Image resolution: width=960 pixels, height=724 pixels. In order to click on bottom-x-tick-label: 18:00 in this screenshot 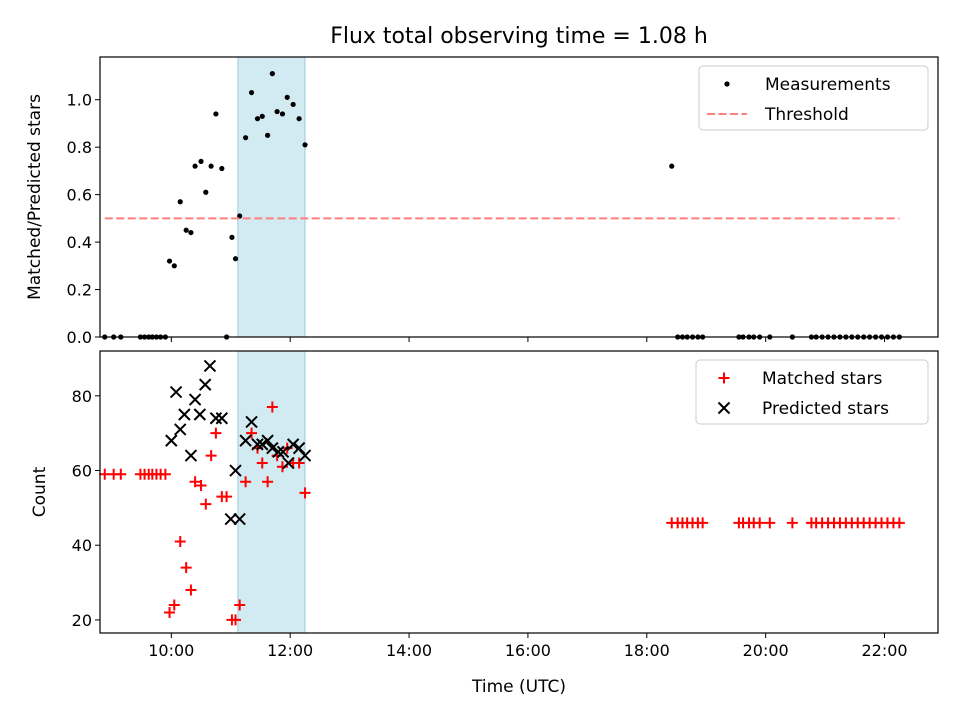, I will do `click(647, 650)`.